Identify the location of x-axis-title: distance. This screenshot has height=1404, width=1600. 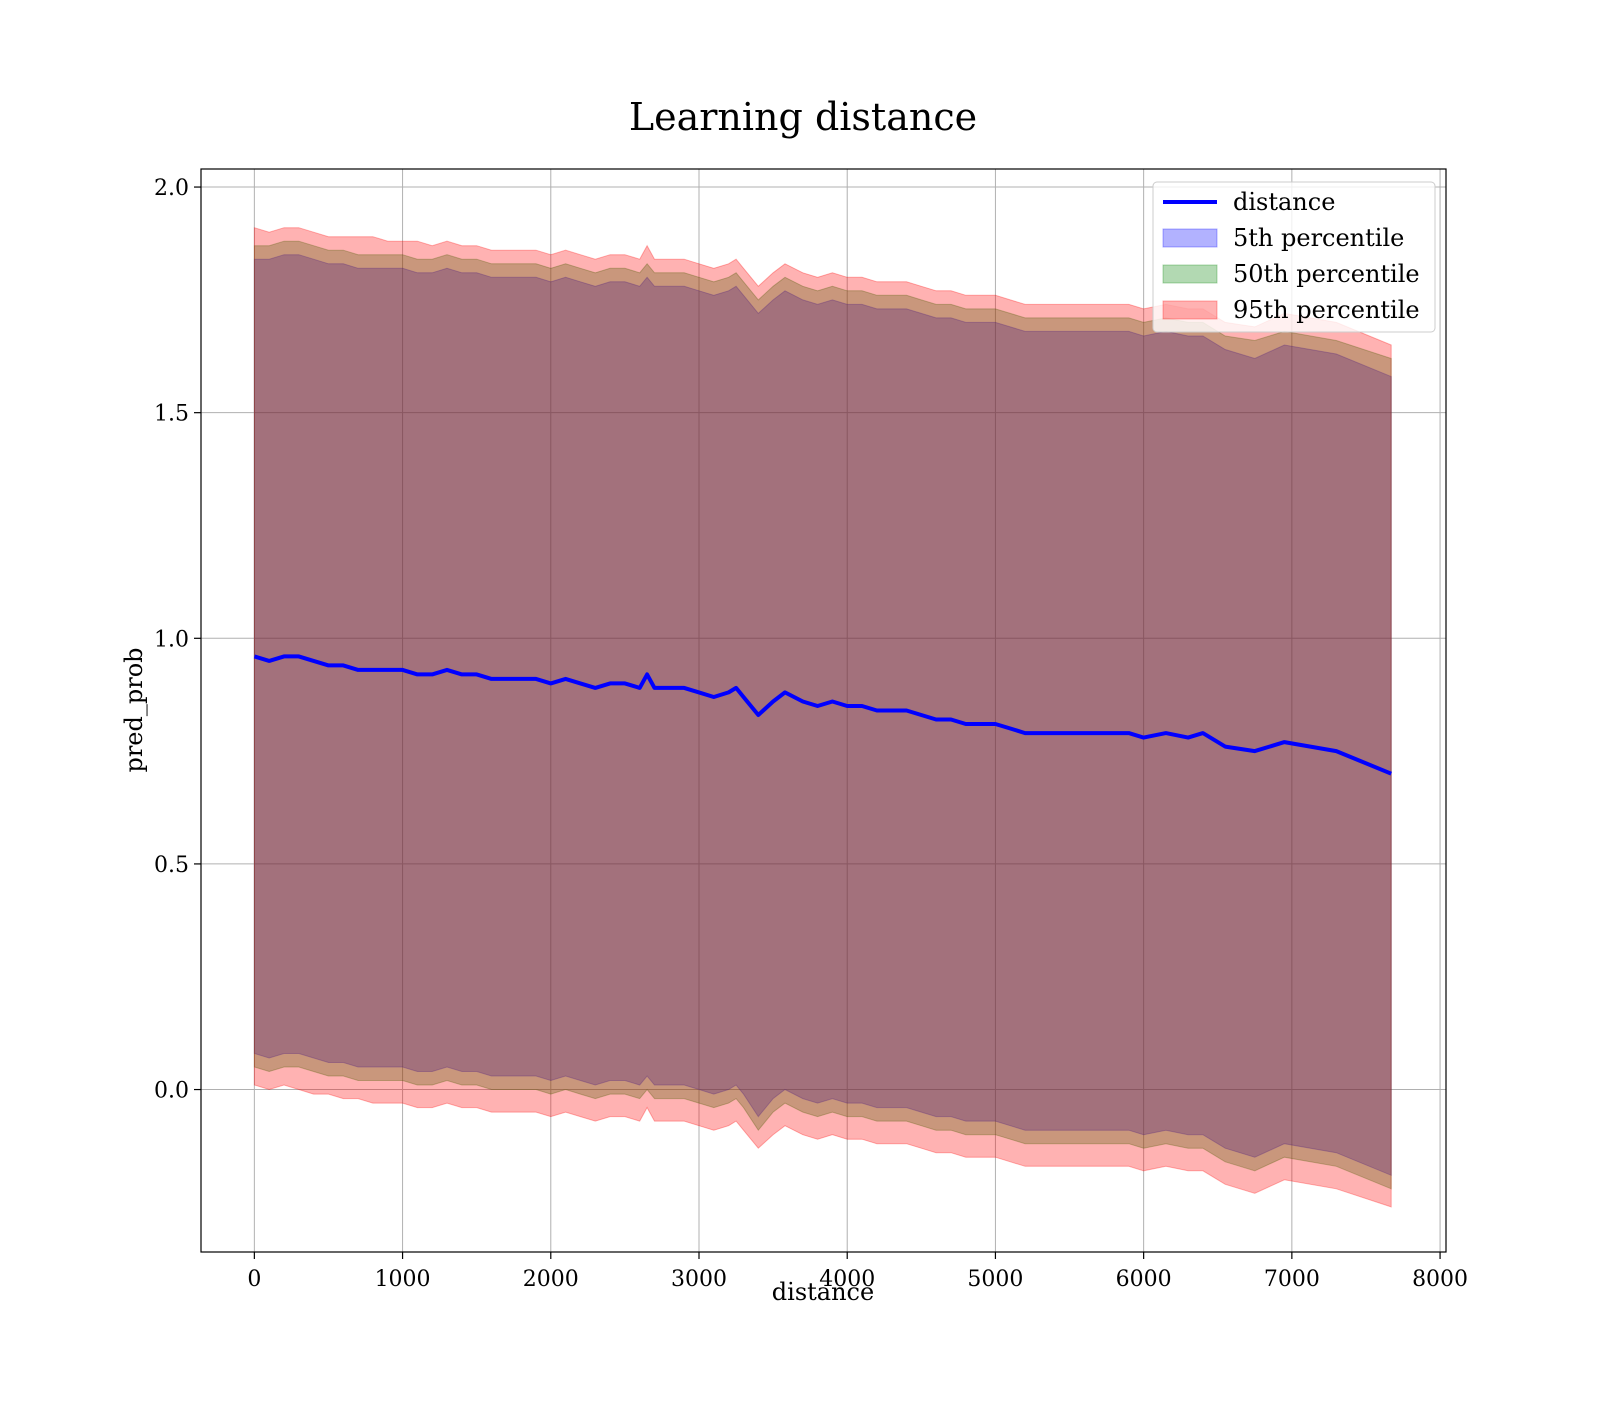
(823, 1292).